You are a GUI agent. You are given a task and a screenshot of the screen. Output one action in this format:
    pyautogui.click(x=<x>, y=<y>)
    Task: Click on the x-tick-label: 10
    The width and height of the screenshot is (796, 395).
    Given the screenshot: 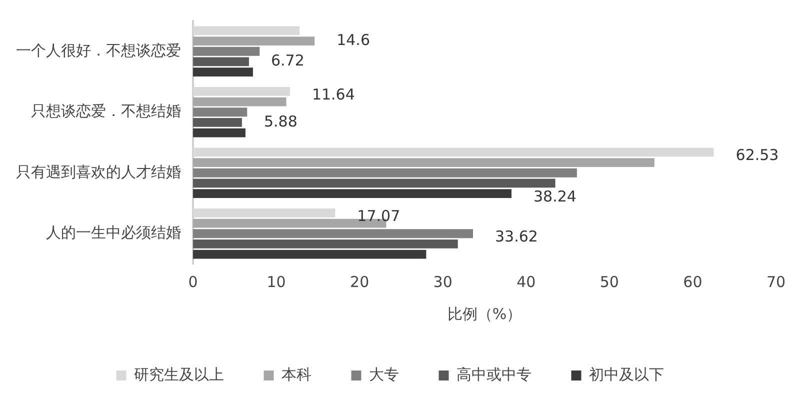 What is the action you would take?
    pyautogui.click(x=276, y=281)
    